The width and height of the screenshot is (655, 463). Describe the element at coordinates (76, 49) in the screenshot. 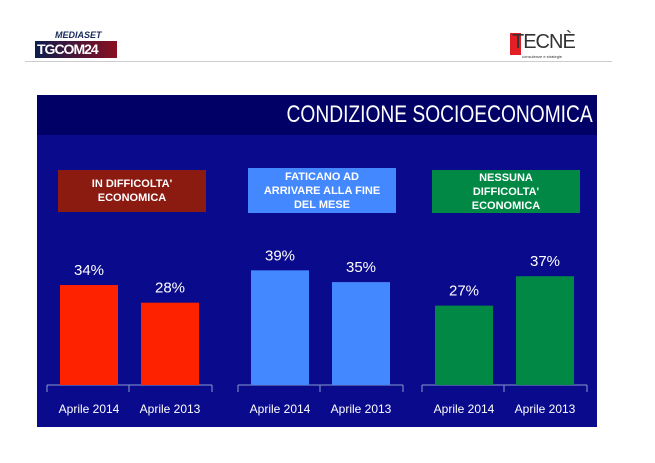

I see `tgcom-text: TGCOM24` at that location.